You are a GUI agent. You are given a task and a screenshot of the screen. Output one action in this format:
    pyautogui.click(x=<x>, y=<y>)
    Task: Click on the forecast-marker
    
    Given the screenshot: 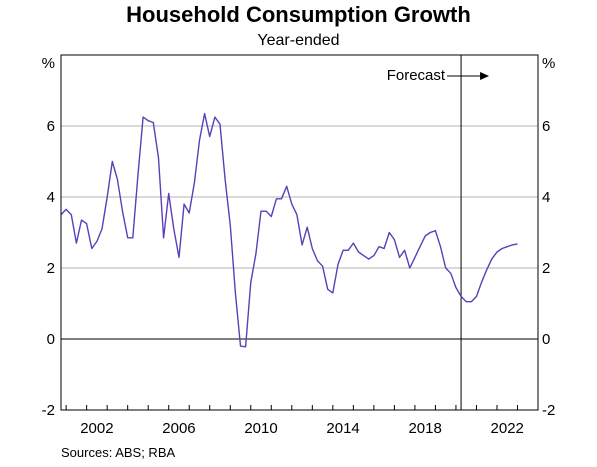 What is the action you would take?
    pyautogui.click(x=468, y=232)
    